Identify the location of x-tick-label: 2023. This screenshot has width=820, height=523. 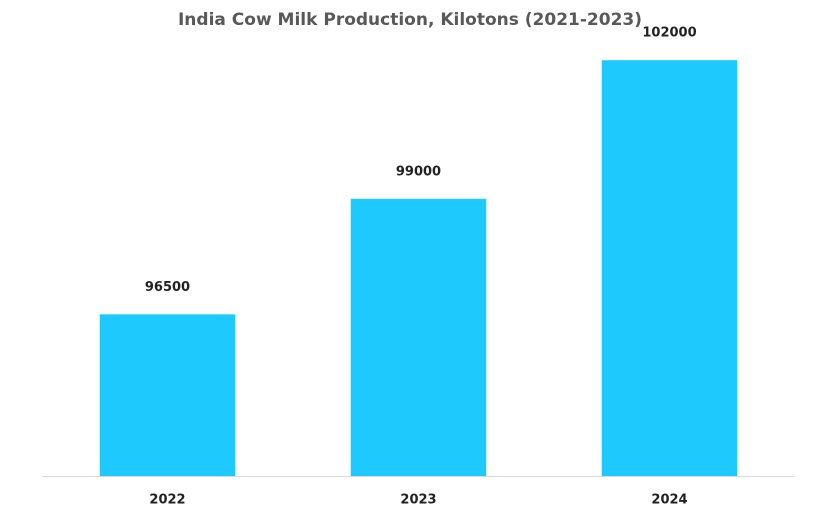
(418, 500).